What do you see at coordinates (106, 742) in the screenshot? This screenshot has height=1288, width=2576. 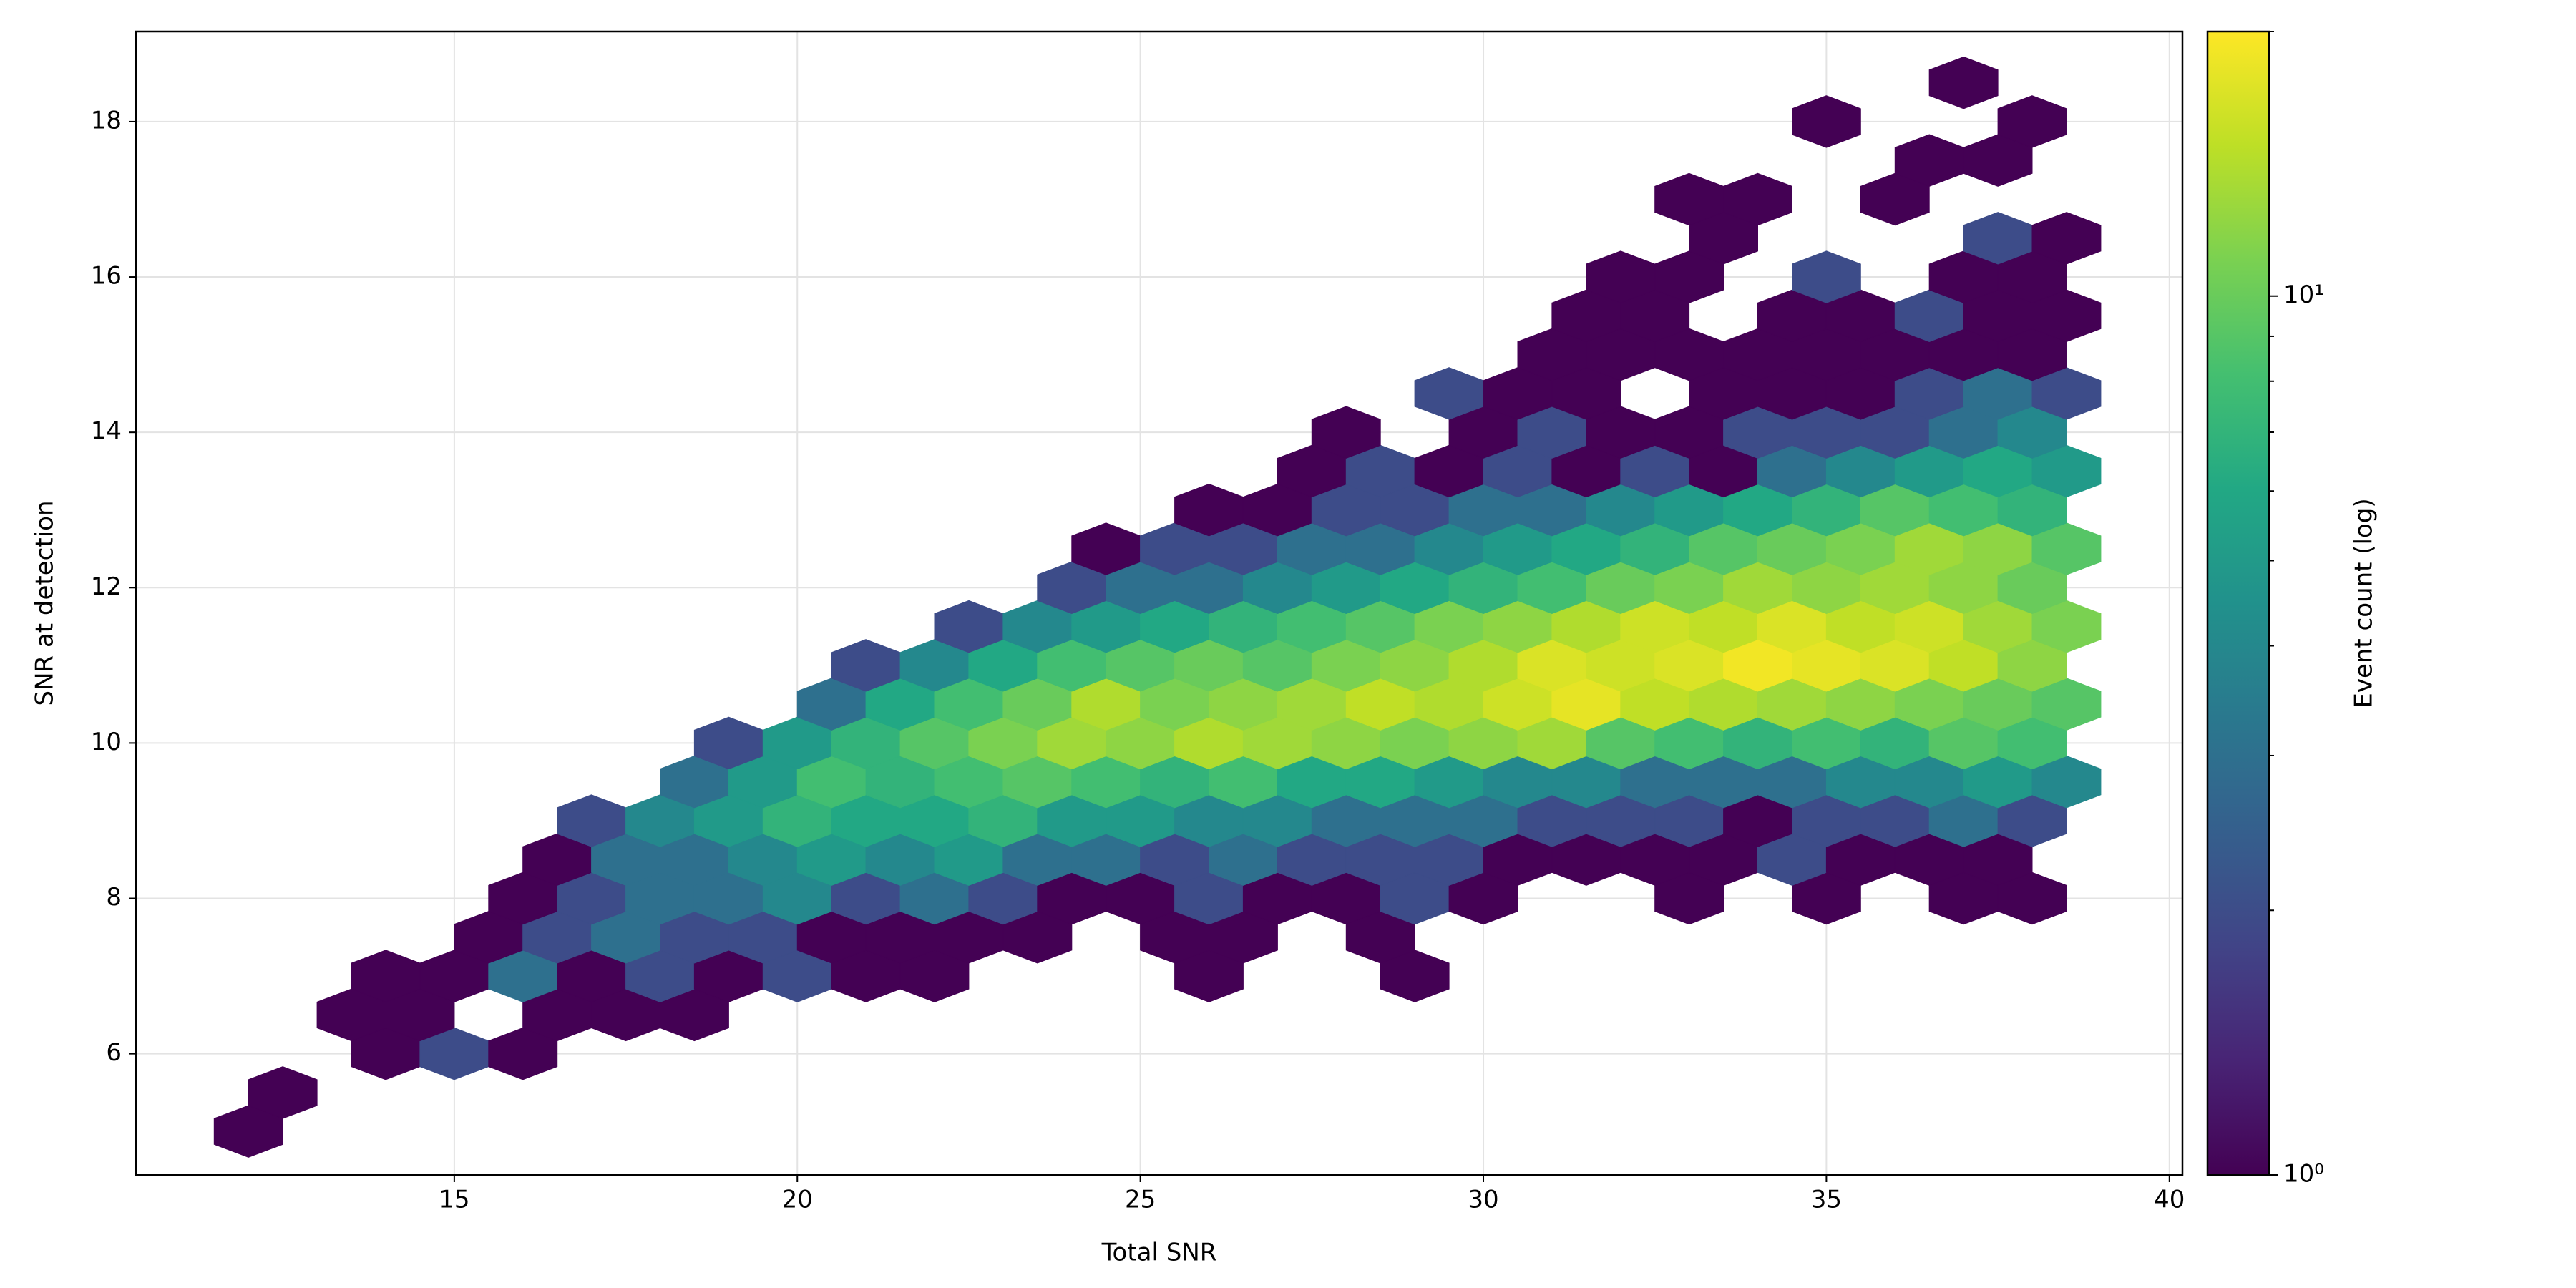 I see `y-tick-label: 10` at bounding box center [106, 742].